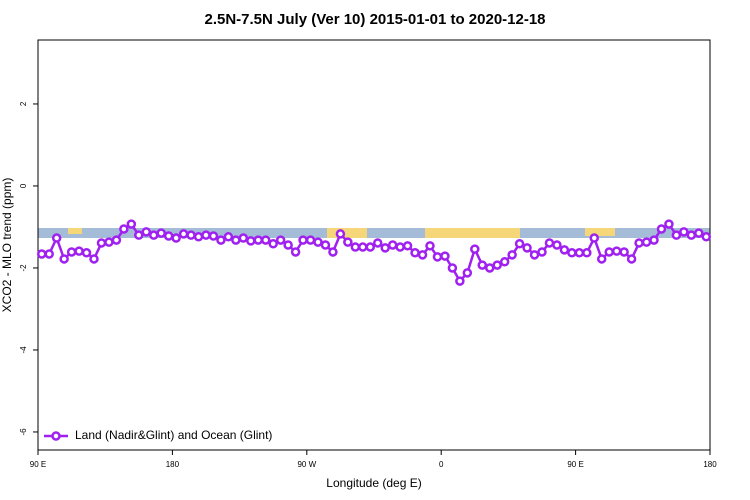  What do you see at coordinates (710, 464) in the screenshot?
I see `x-tick-label: 180` at bounding box center [710, 464].